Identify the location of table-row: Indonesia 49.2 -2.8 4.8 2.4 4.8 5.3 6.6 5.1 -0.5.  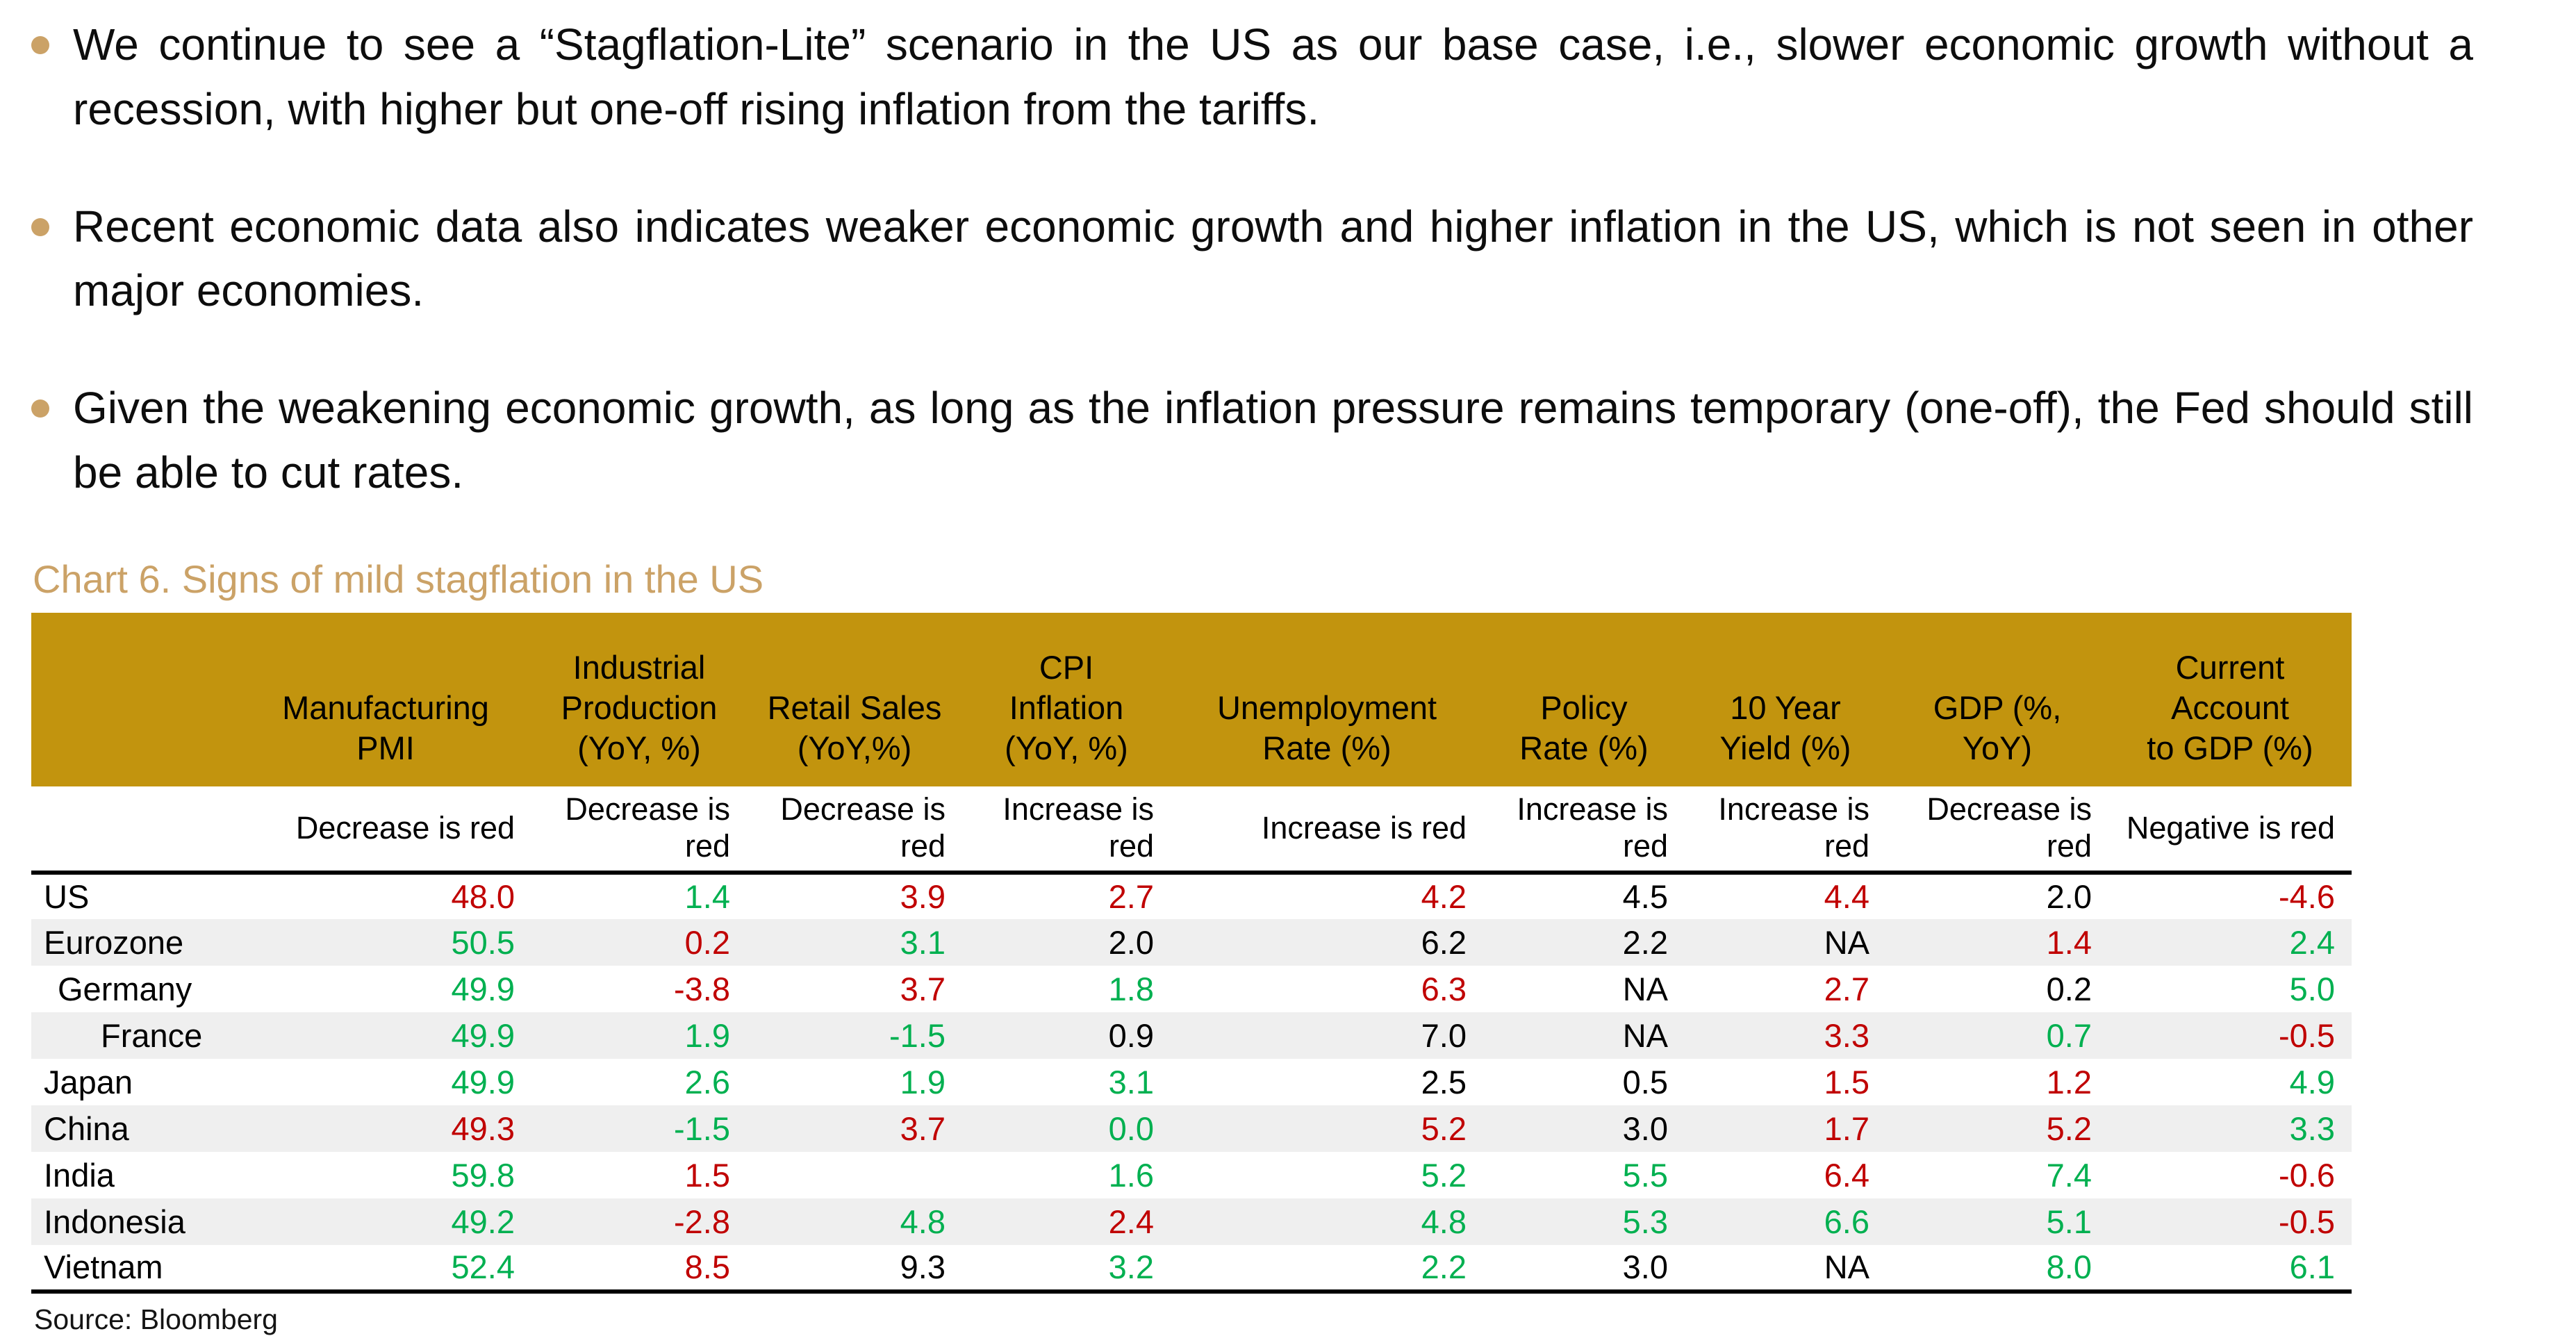
(1192, 1221).